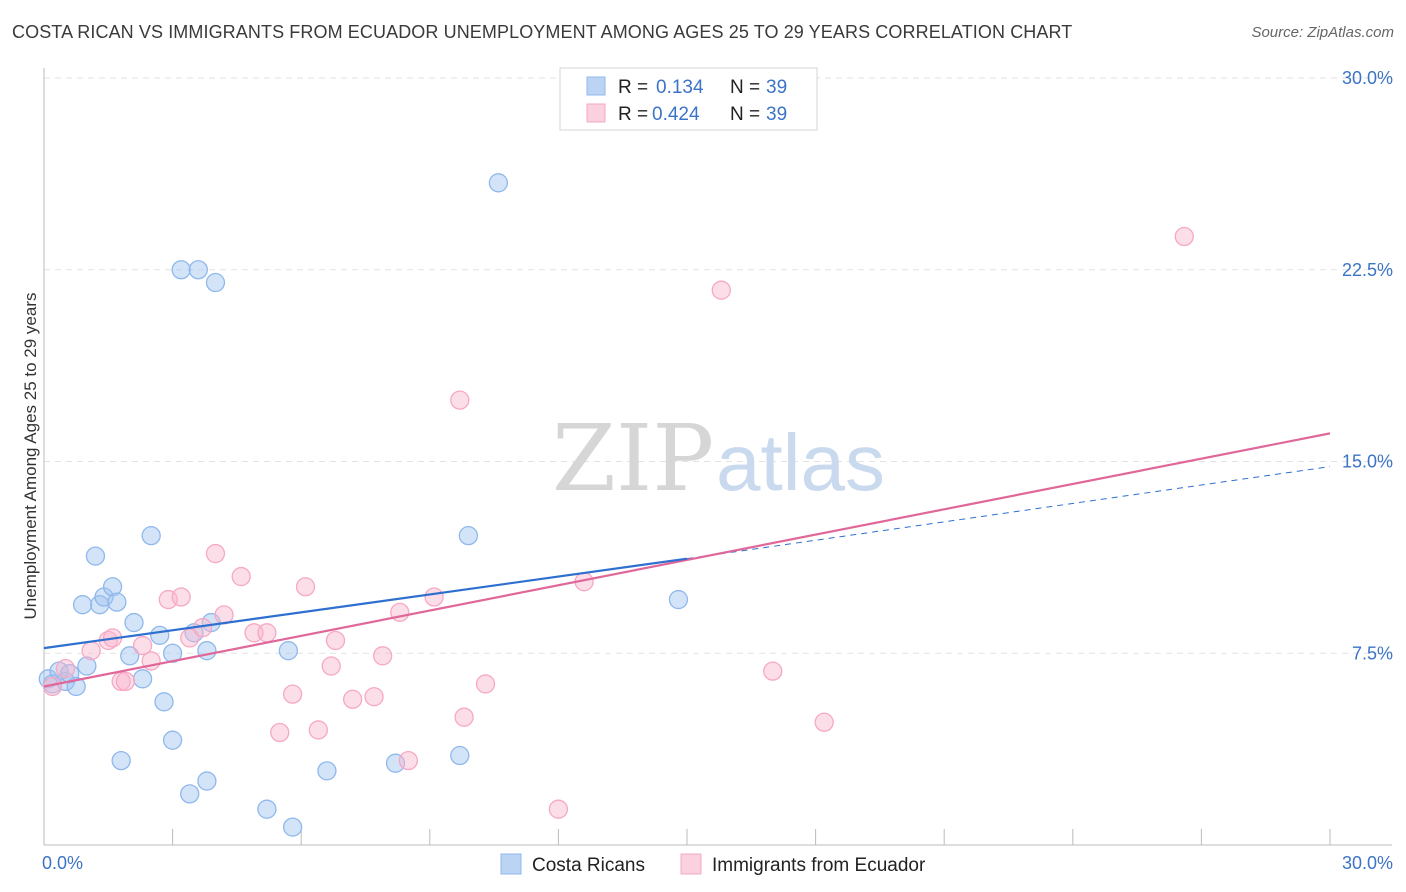  What do you see at coordinates (1372, 653) in the screenshot?
I see `y-tick-label-0: 7.5%` at bounding box center [1372, 653].